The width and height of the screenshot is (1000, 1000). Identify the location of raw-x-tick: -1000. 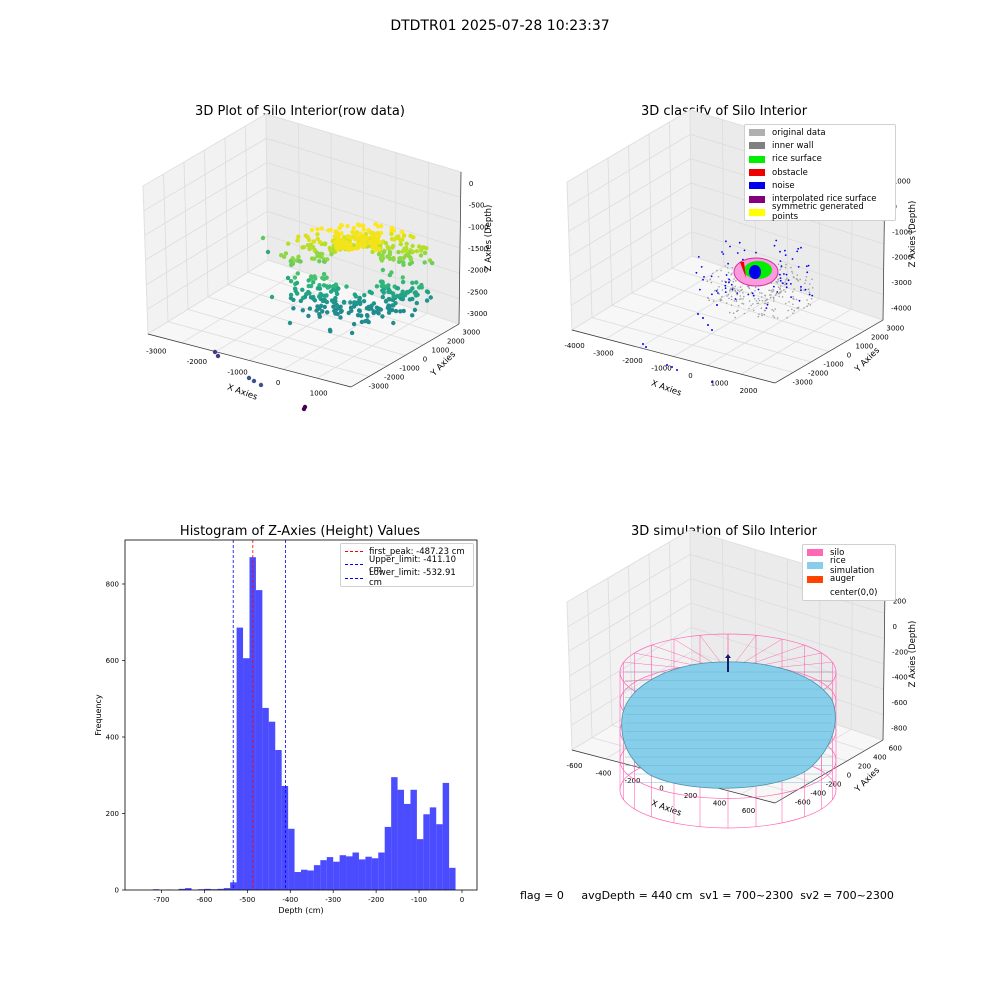
(237, 373).